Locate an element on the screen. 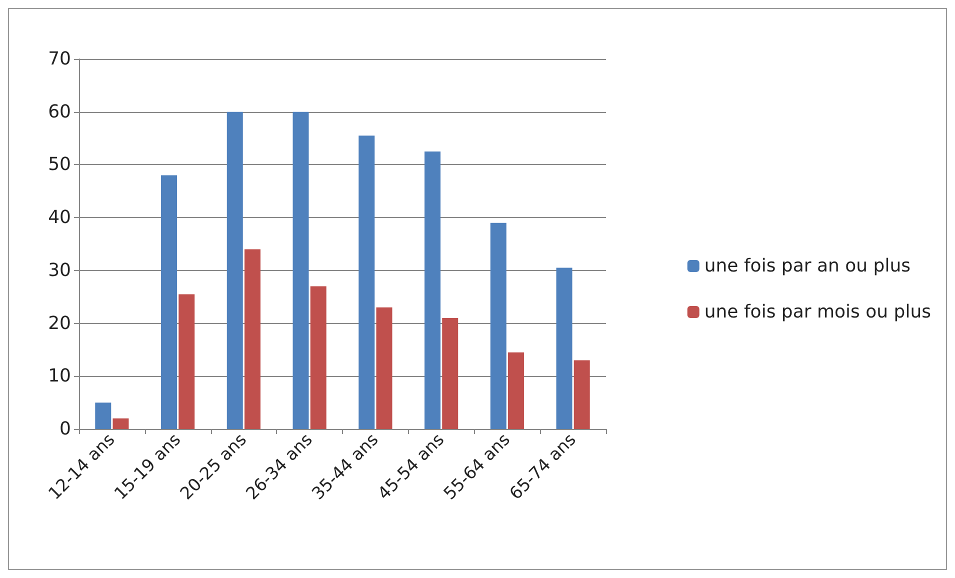 This screenshot has width=955, height=578. legend-label: une fois par mois ou plus is located at coordinates (818, 312).